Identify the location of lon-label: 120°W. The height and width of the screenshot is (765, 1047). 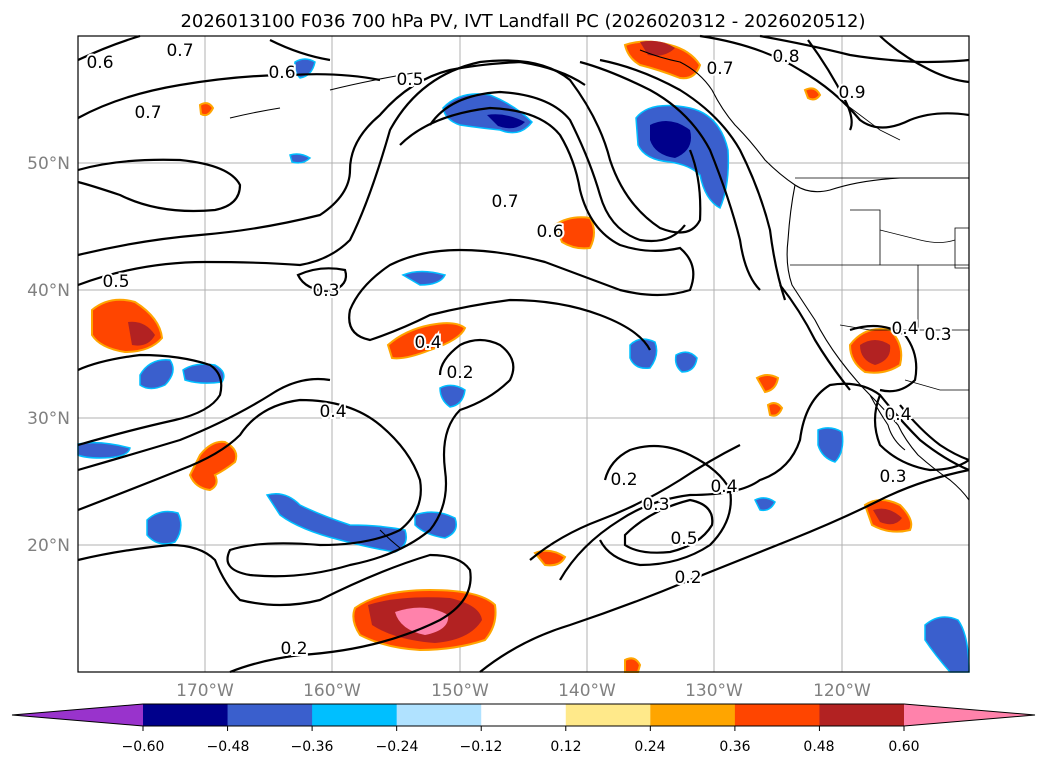
(842, 691).